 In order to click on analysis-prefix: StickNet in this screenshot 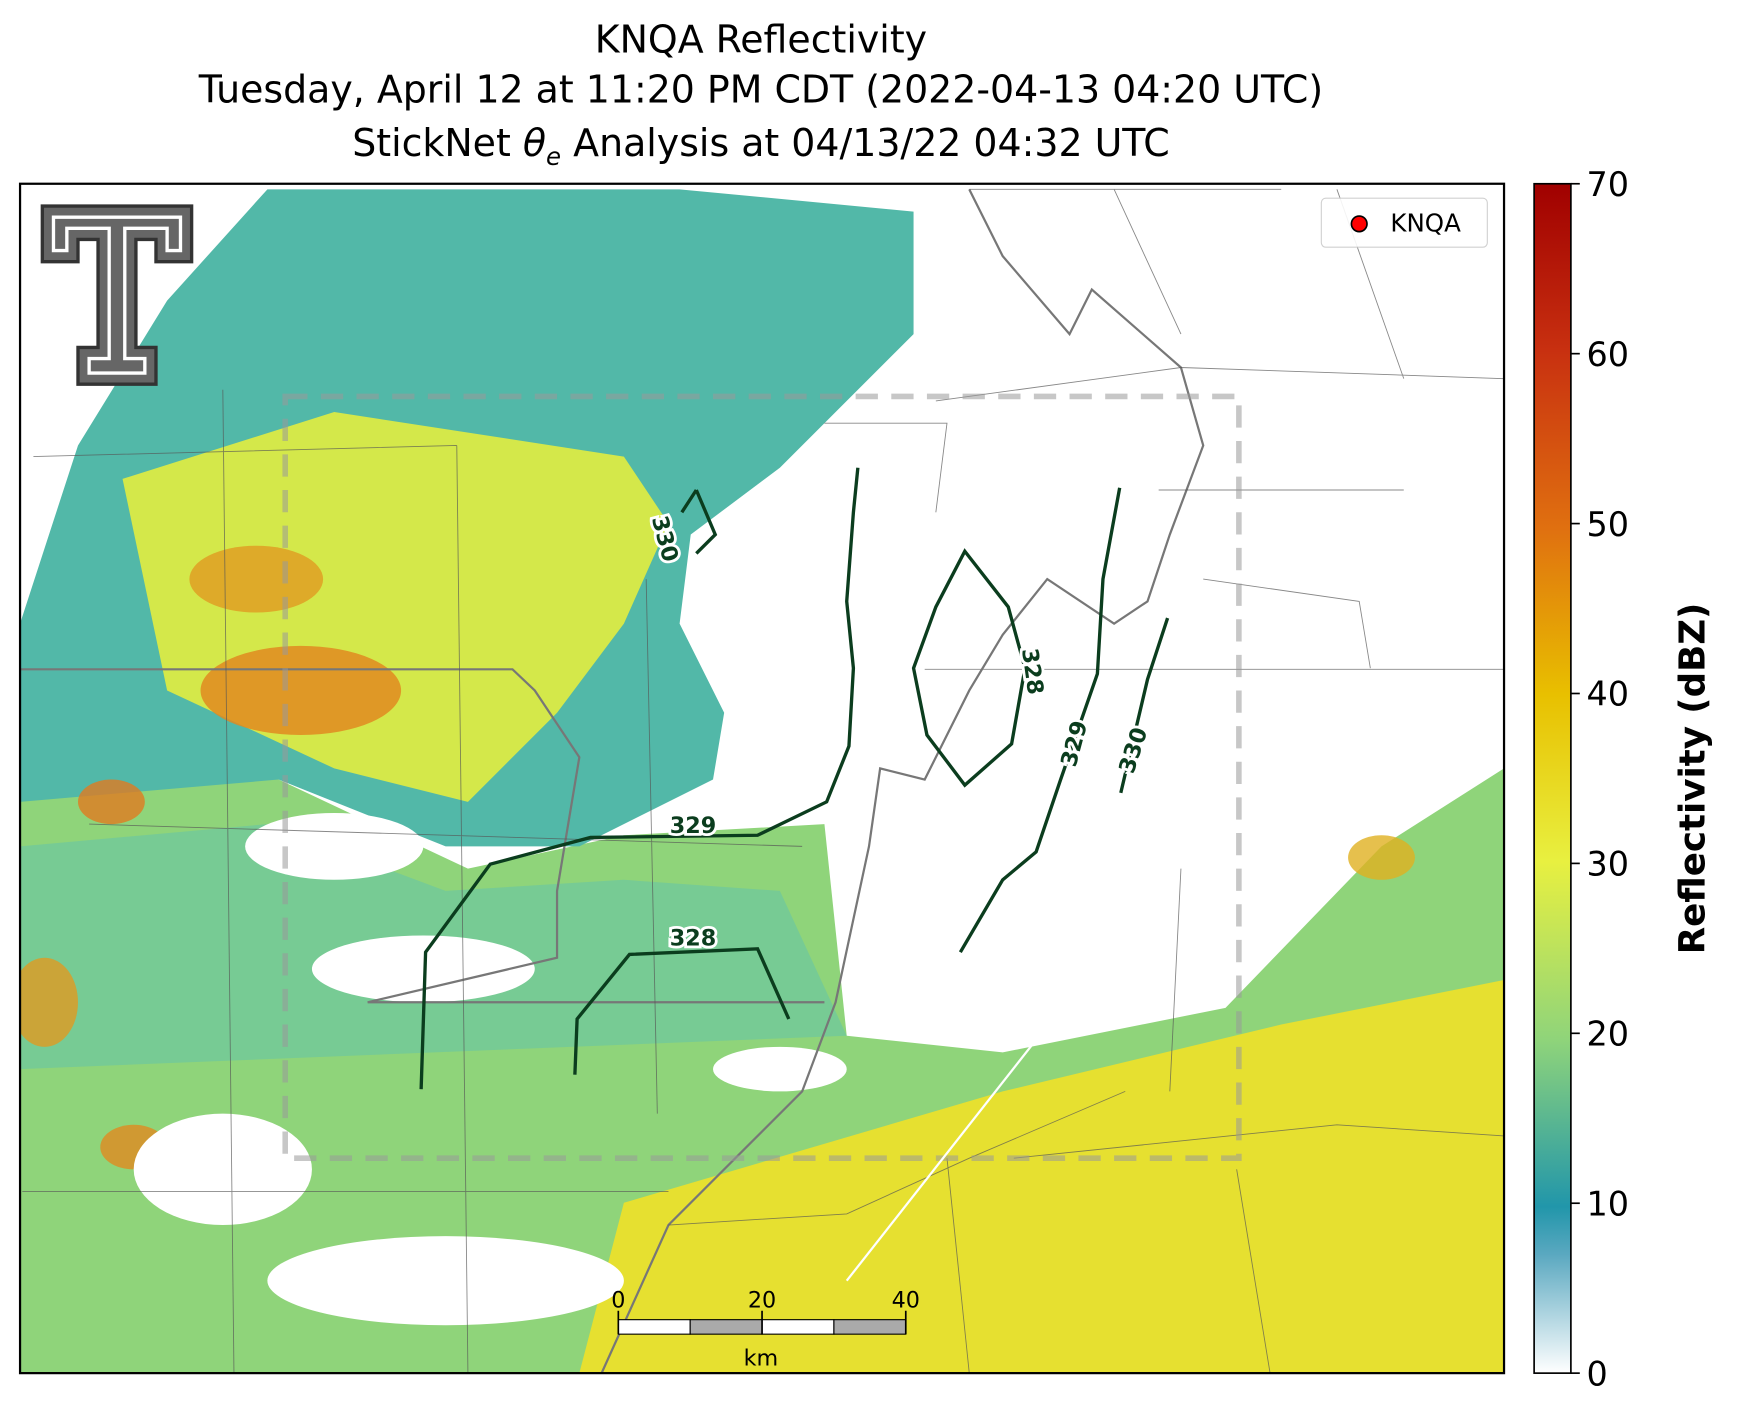, I will do `click(437, 143)`.